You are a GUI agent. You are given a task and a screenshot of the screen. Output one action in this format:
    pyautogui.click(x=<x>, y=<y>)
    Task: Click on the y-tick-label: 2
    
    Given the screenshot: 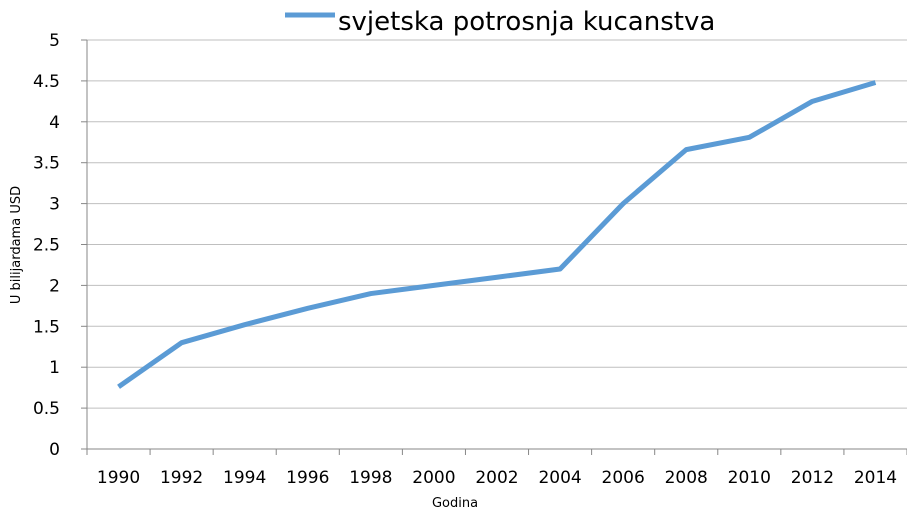 What is the action you would take?
    pyautogui.click(x=54, y=286)
    